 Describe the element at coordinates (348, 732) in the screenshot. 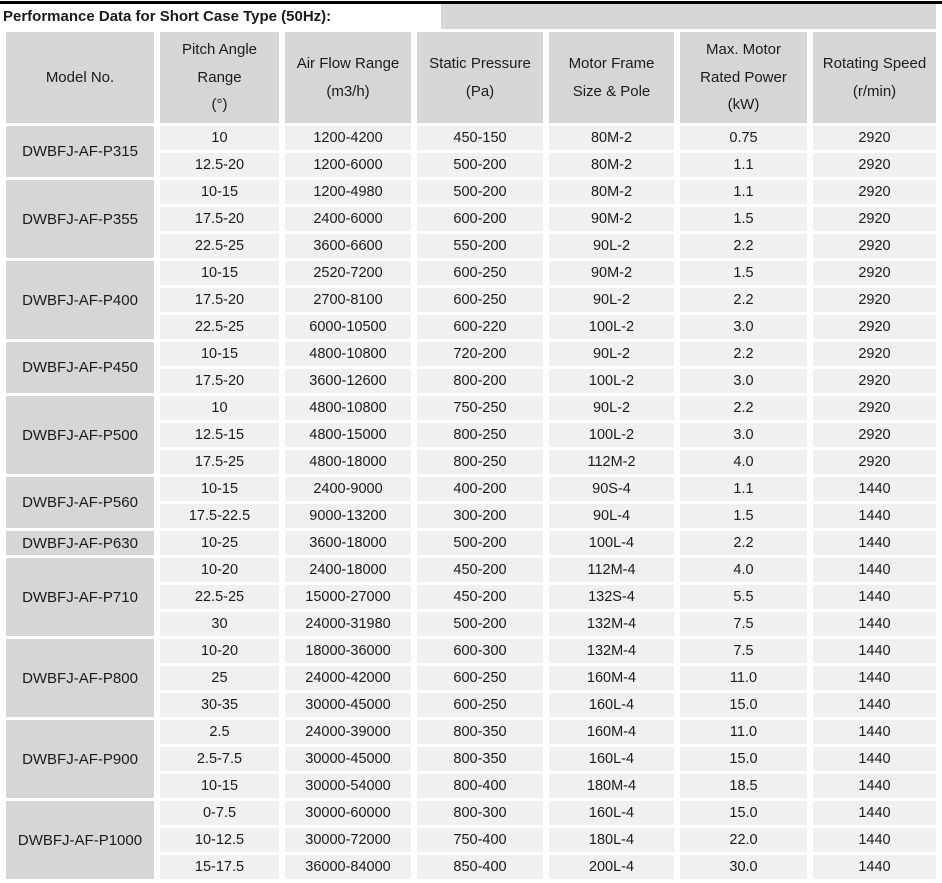

I see `data-cell-air-flow: 24000-39000` at that location.